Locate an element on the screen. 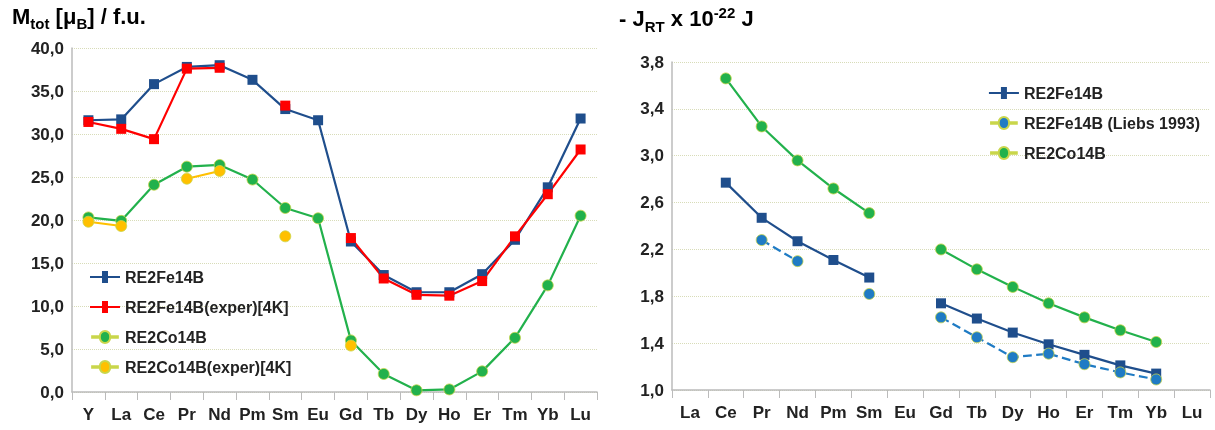  y-tick-label: 10,0 is located at coordinates (47, 306).